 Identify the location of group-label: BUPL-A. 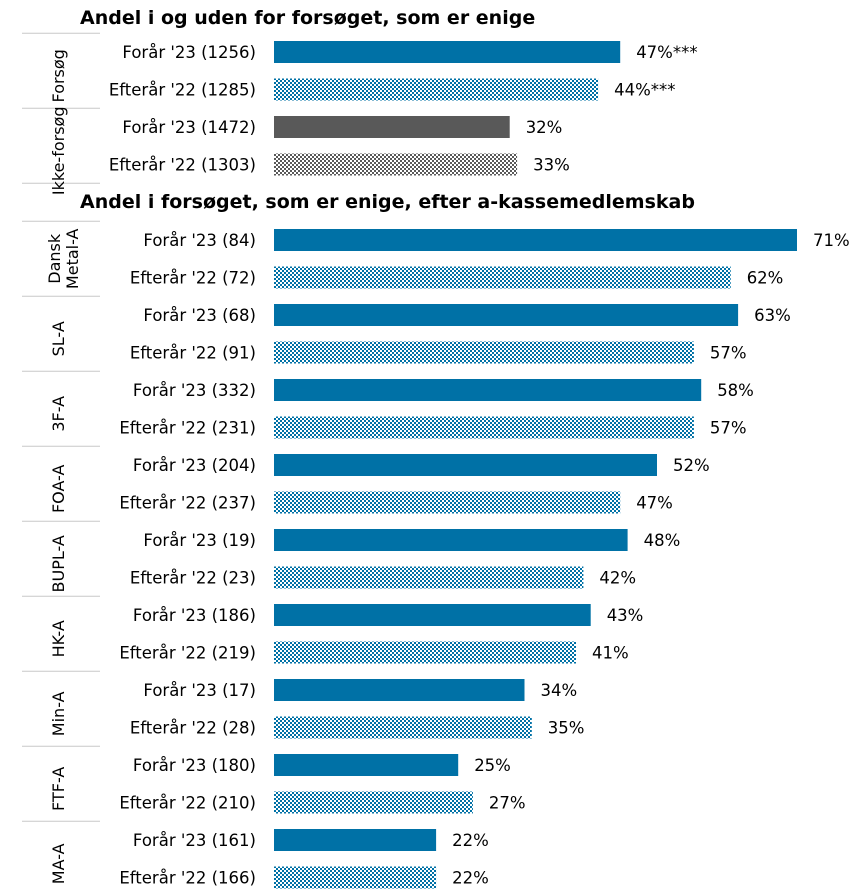
(58, 563).